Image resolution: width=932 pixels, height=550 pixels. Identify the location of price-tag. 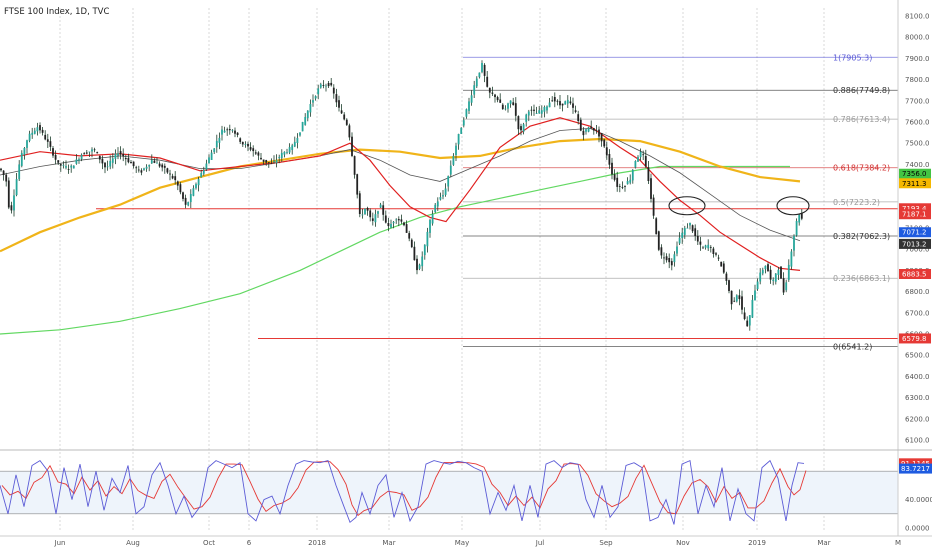
(915, 183).